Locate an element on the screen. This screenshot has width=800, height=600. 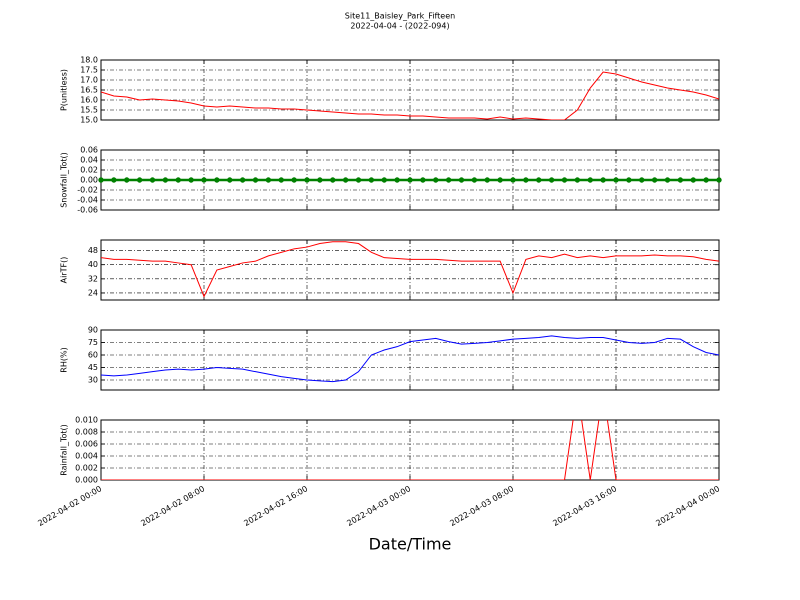
y-tick-label: 32 is located at coordinates (93, 278).